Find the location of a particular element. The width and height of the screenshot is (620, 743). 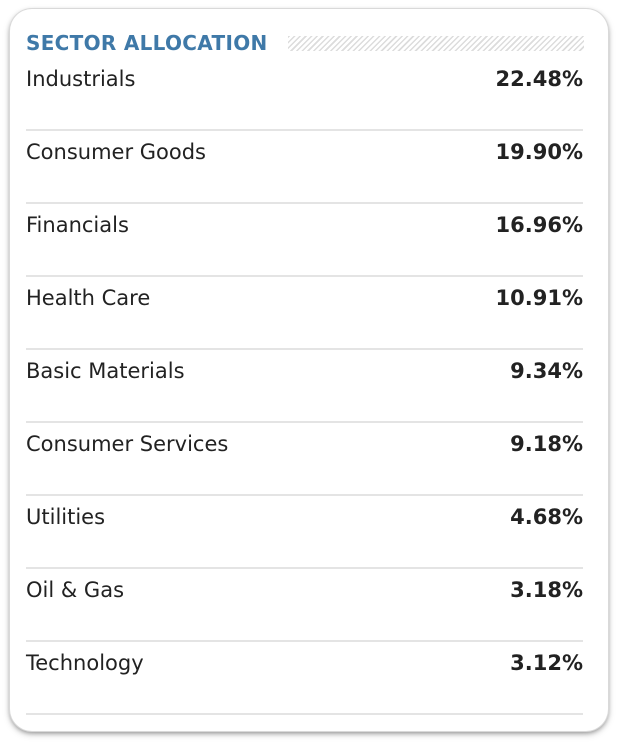

card-title: SECTOR ALLOCATION is located at coordinates (147, 43).